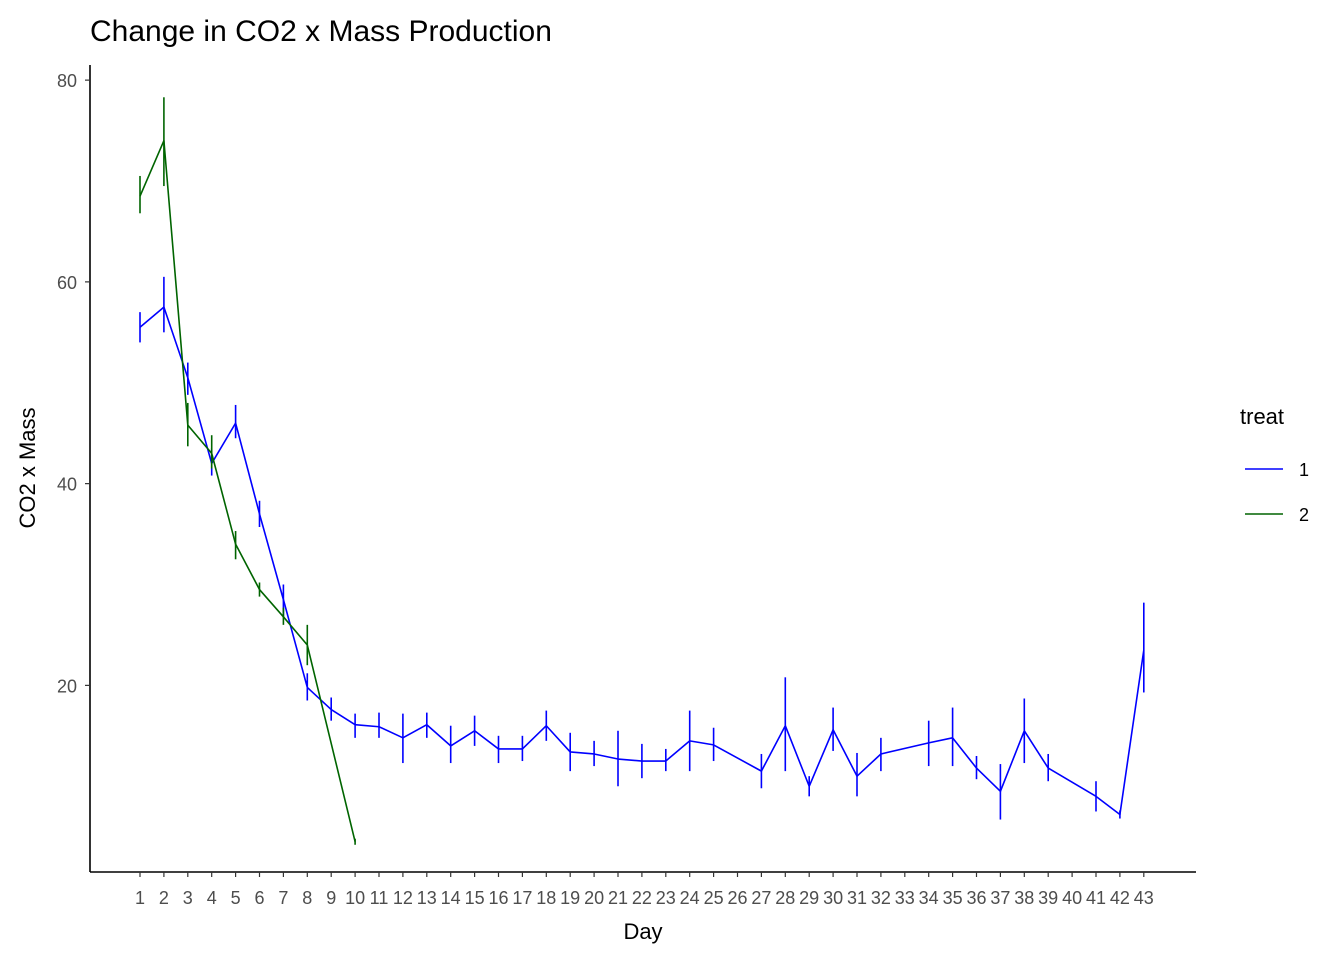 The height and width of the screenshot is (960, 1344). Describe the element at coordinates (498, 898) in the screenshot. I see `x-tick-label: 16` at that location.